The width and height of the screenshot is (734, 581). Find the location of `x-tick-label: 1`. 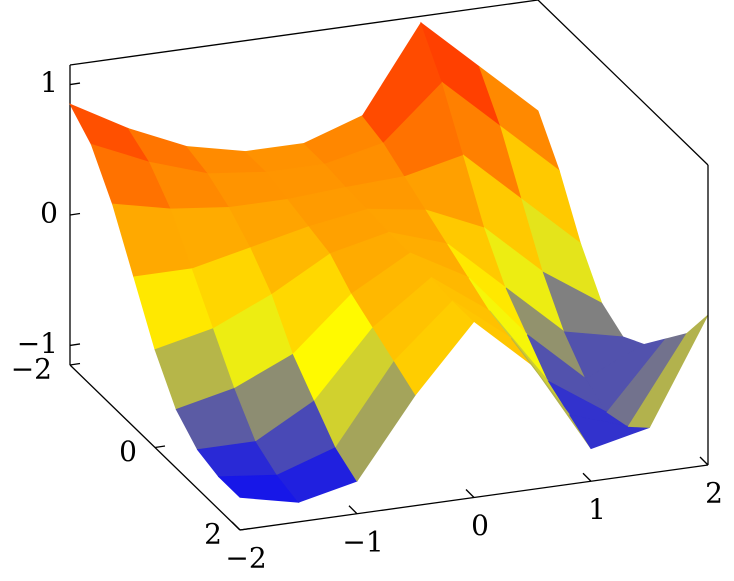

x-tick-label: 1 is located at coordinates (597, 509).